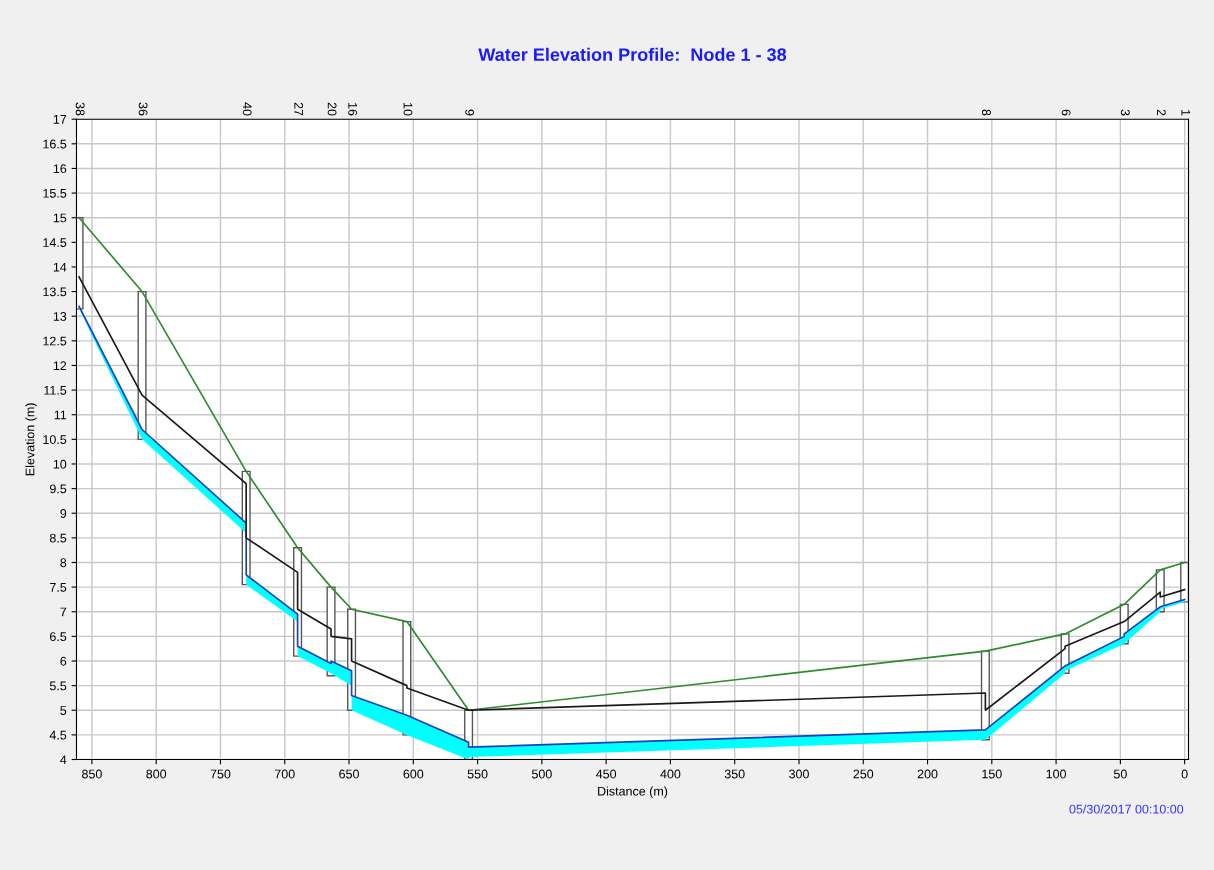  What do you see at coordinates (1056, 774) in the screenshot?
I see `x-tick-label: 100` at bounding box center [1056, 774].